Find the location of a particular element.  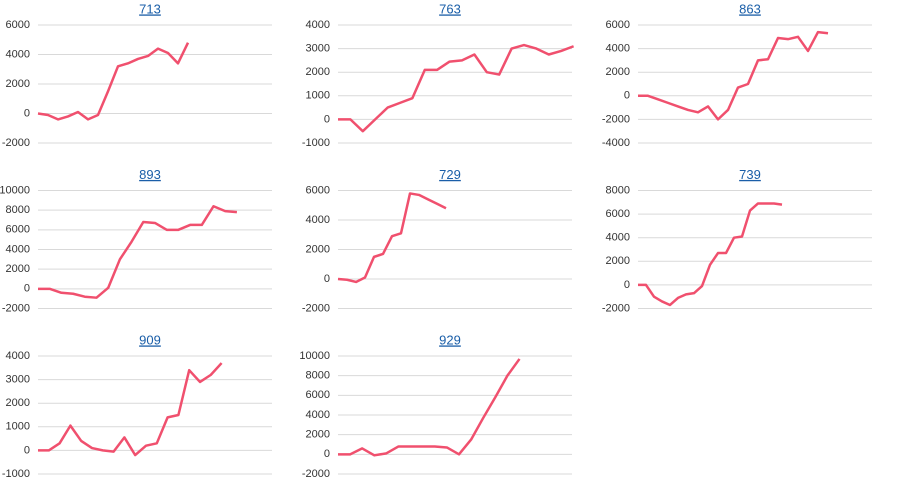

chart-title-link: 893 is located at coordinates (150, 174).